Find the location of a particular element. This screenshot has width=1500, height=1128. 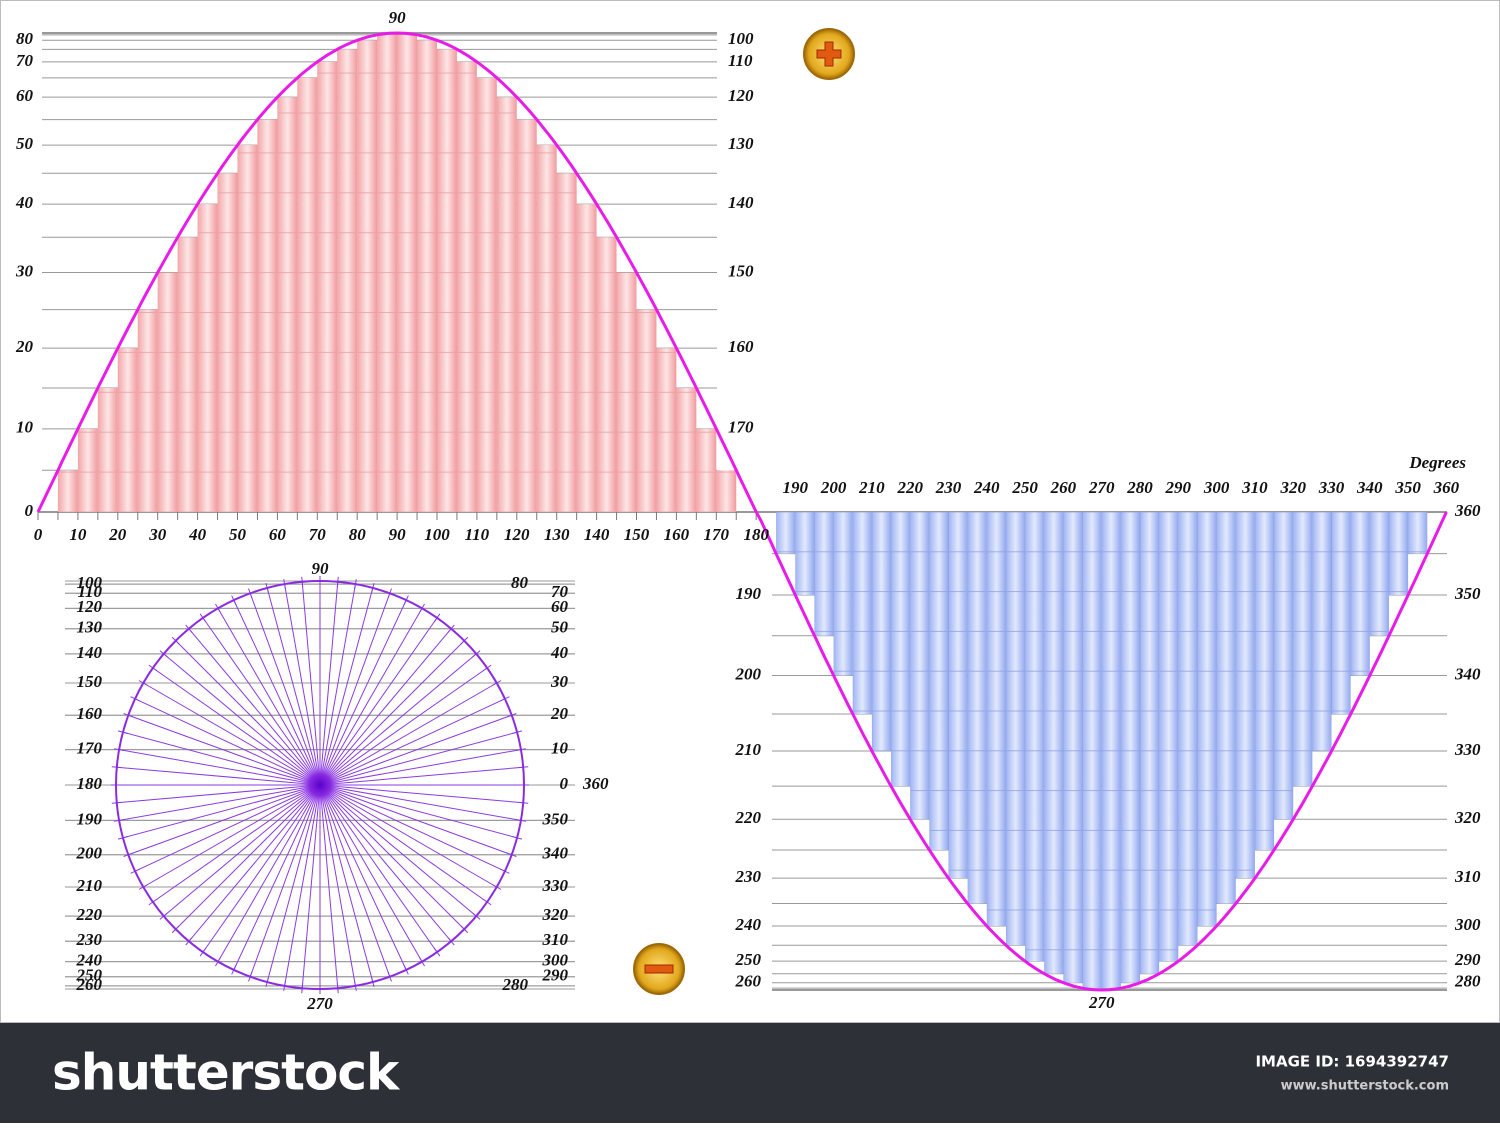

circle-right-label: 60 is located at coordinates (560, 606).